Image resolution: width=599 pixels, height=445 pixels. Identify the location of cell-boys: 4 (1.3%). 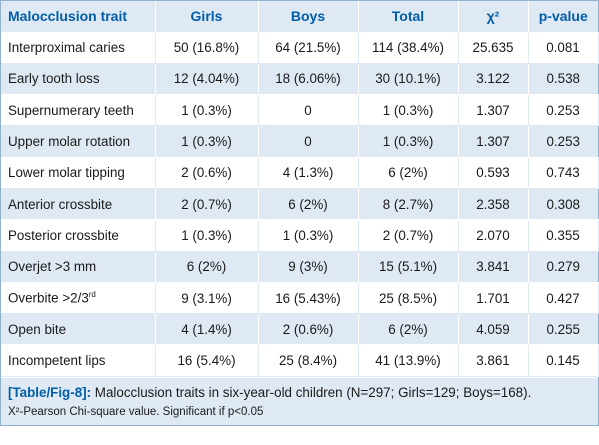
(308, 173).